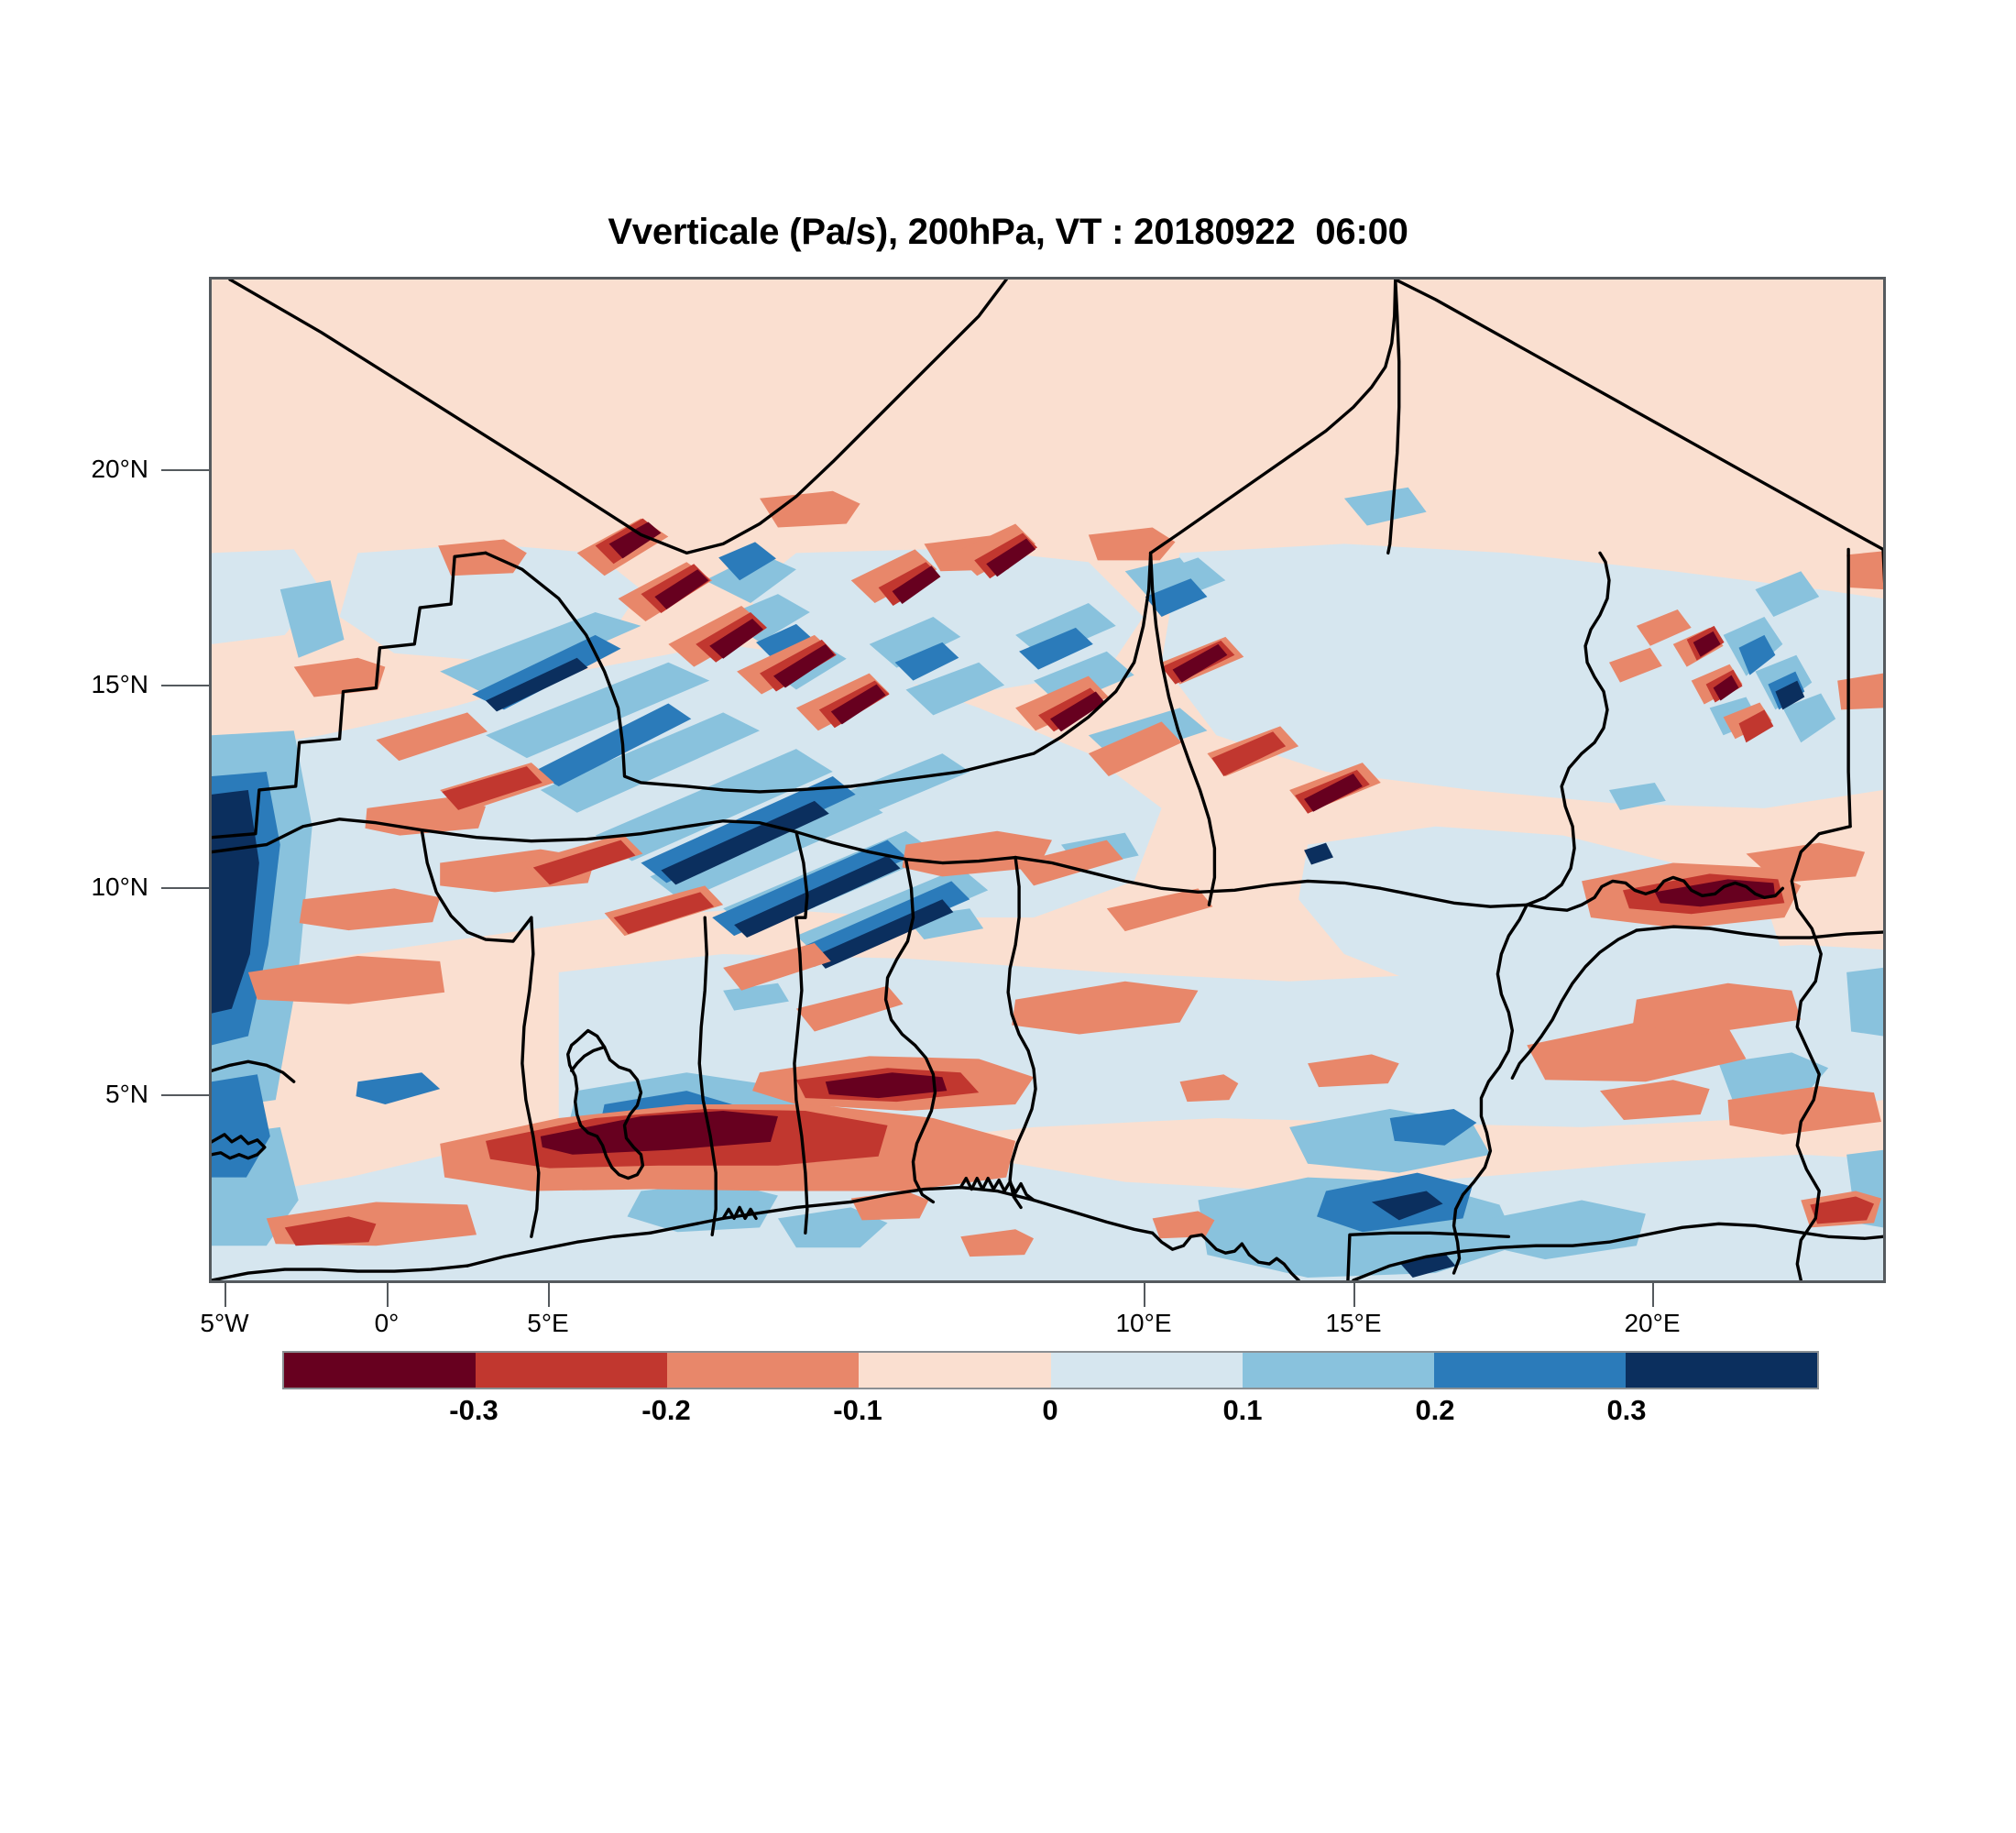 This screenshot has width=2016, height=1833. I want to click on x-axis-label-10e: 10°E, so click(1143, 1323).